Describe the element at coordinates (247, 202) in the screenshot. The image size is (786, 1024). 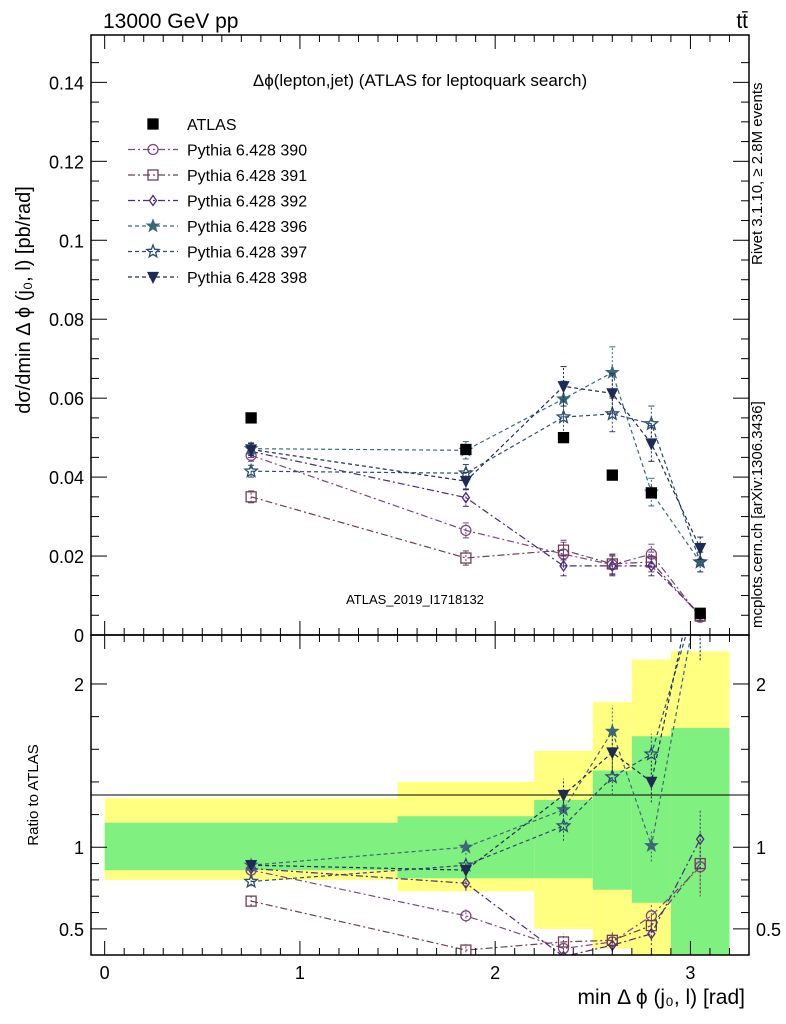
I see `legend-label: Pythia 6.428 392` at that location.